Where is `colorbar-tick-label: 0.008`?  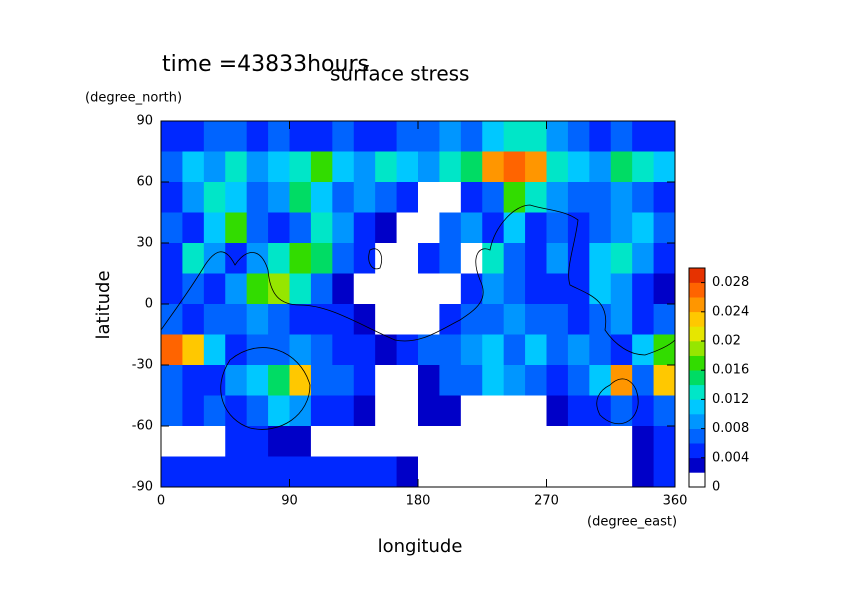
colorbar-tick-label: 0.008 is located at coordinates (730, 428).